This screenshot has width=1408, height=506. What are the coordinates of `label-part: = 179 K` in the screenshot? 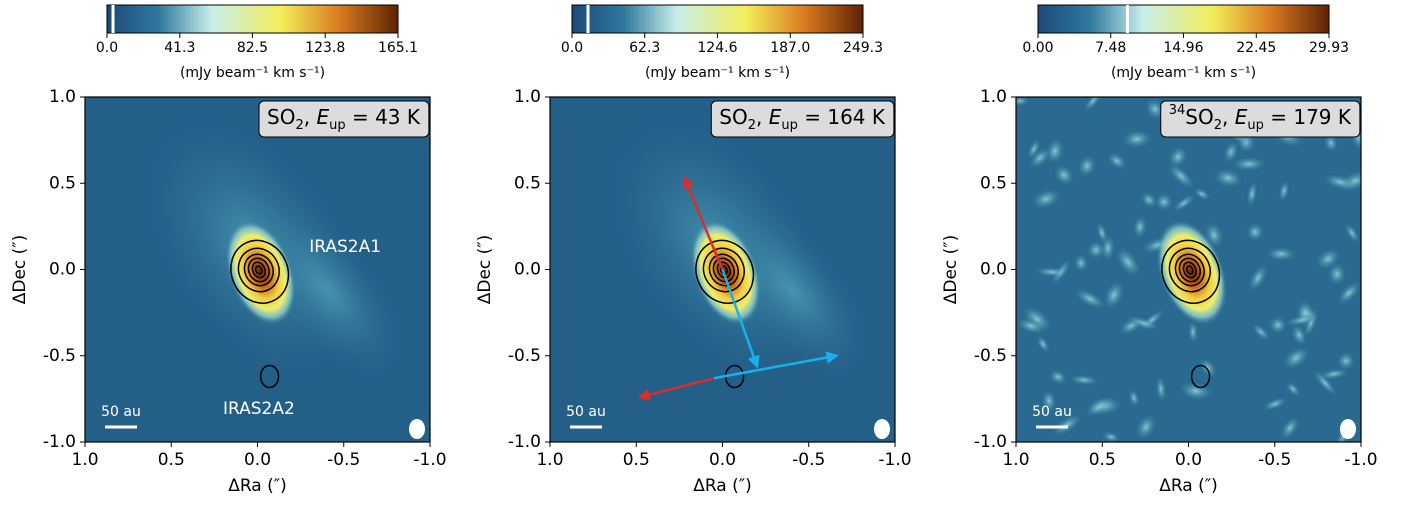 It's located at (1308, 117).